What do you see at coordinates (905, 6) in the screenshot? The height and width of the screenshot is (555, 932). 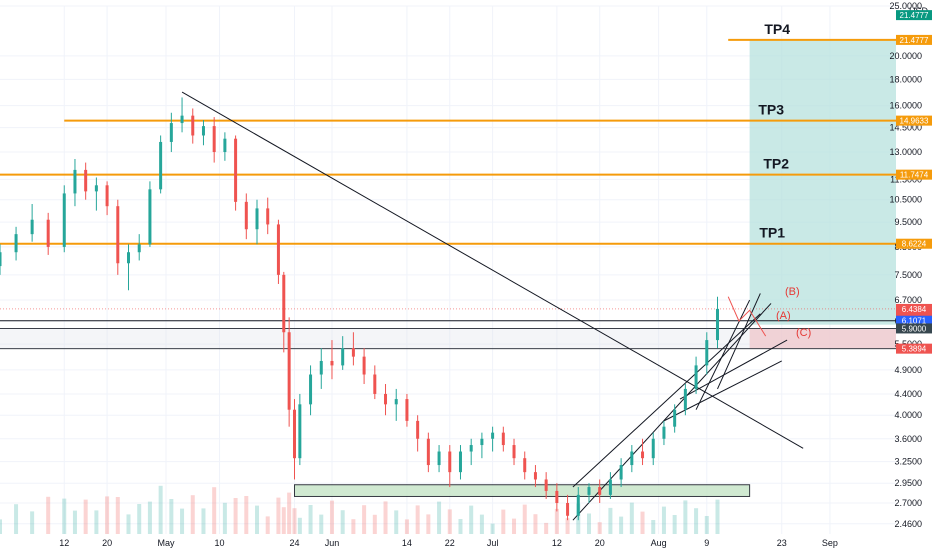 I see `price-tick-label: 25.0000` at bounding box center [905, 6].